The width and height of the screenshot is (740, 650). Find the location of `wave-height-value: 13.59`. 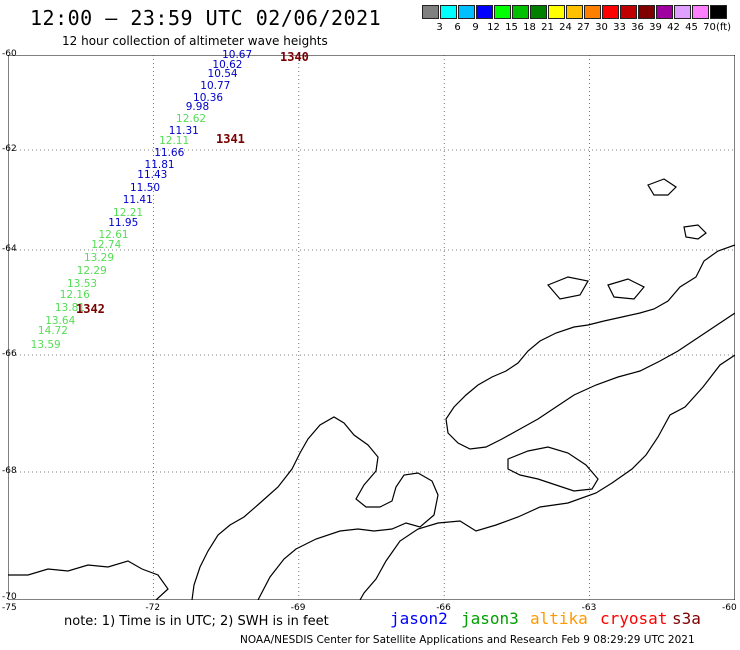

wave-height-value: 13.59 is located at coordinates (45, 344).